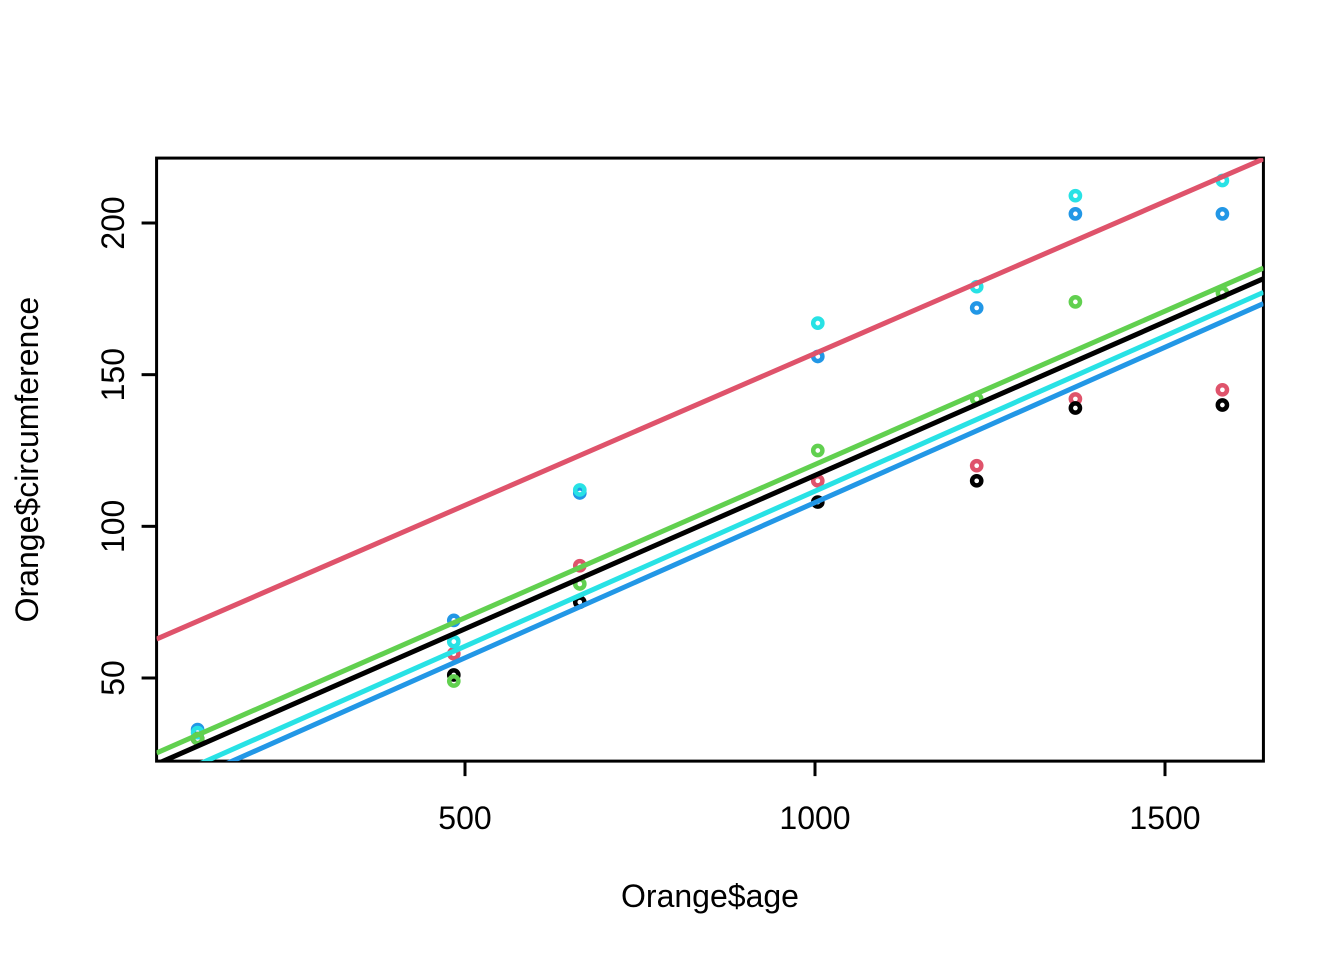 Image resolution: width=1344 pixels, height=960 pixels. I want to click on x-axis-title: Orange$age, so click(710, 896).